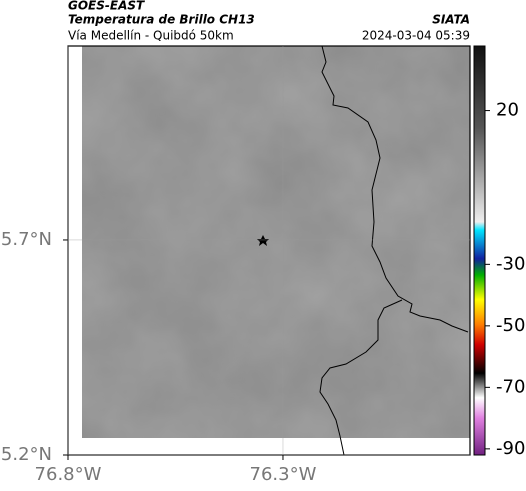  I want to click on colorbar-tick-label: 20, so click(507, 110).